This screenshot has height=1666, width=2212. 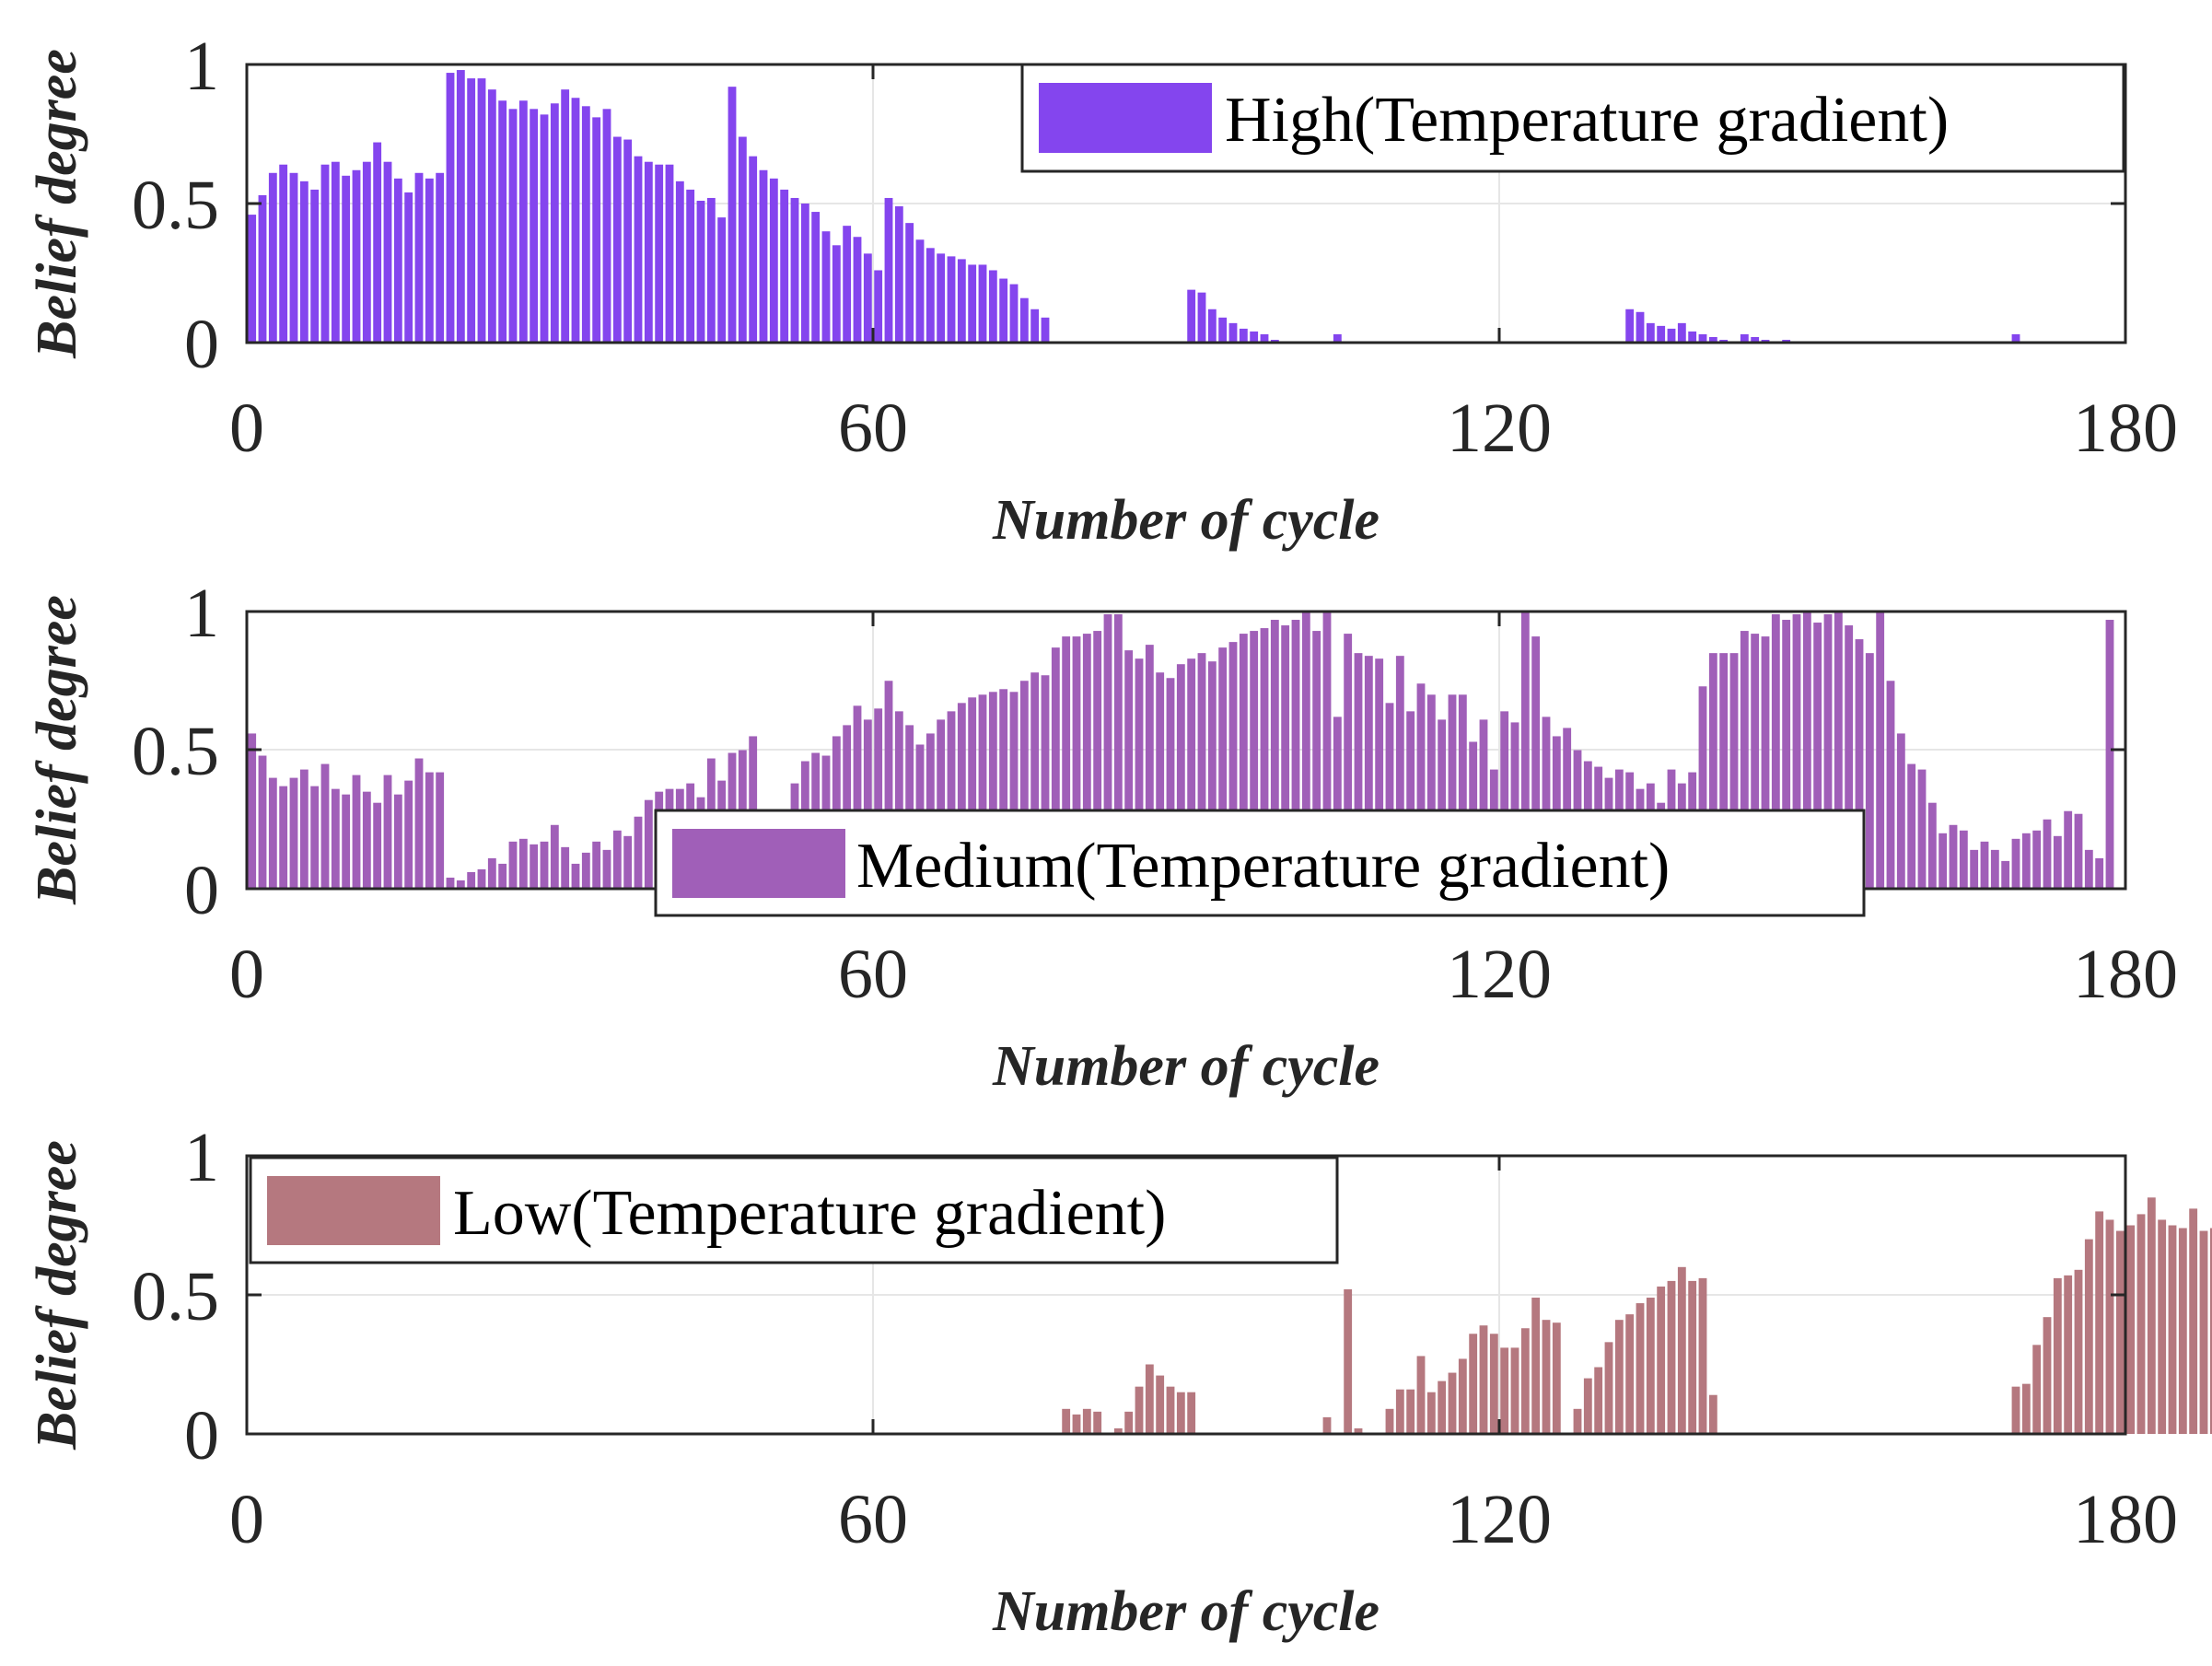 I want to click on x-axis-label: Number of cycle, so click(x=1186, y=520).